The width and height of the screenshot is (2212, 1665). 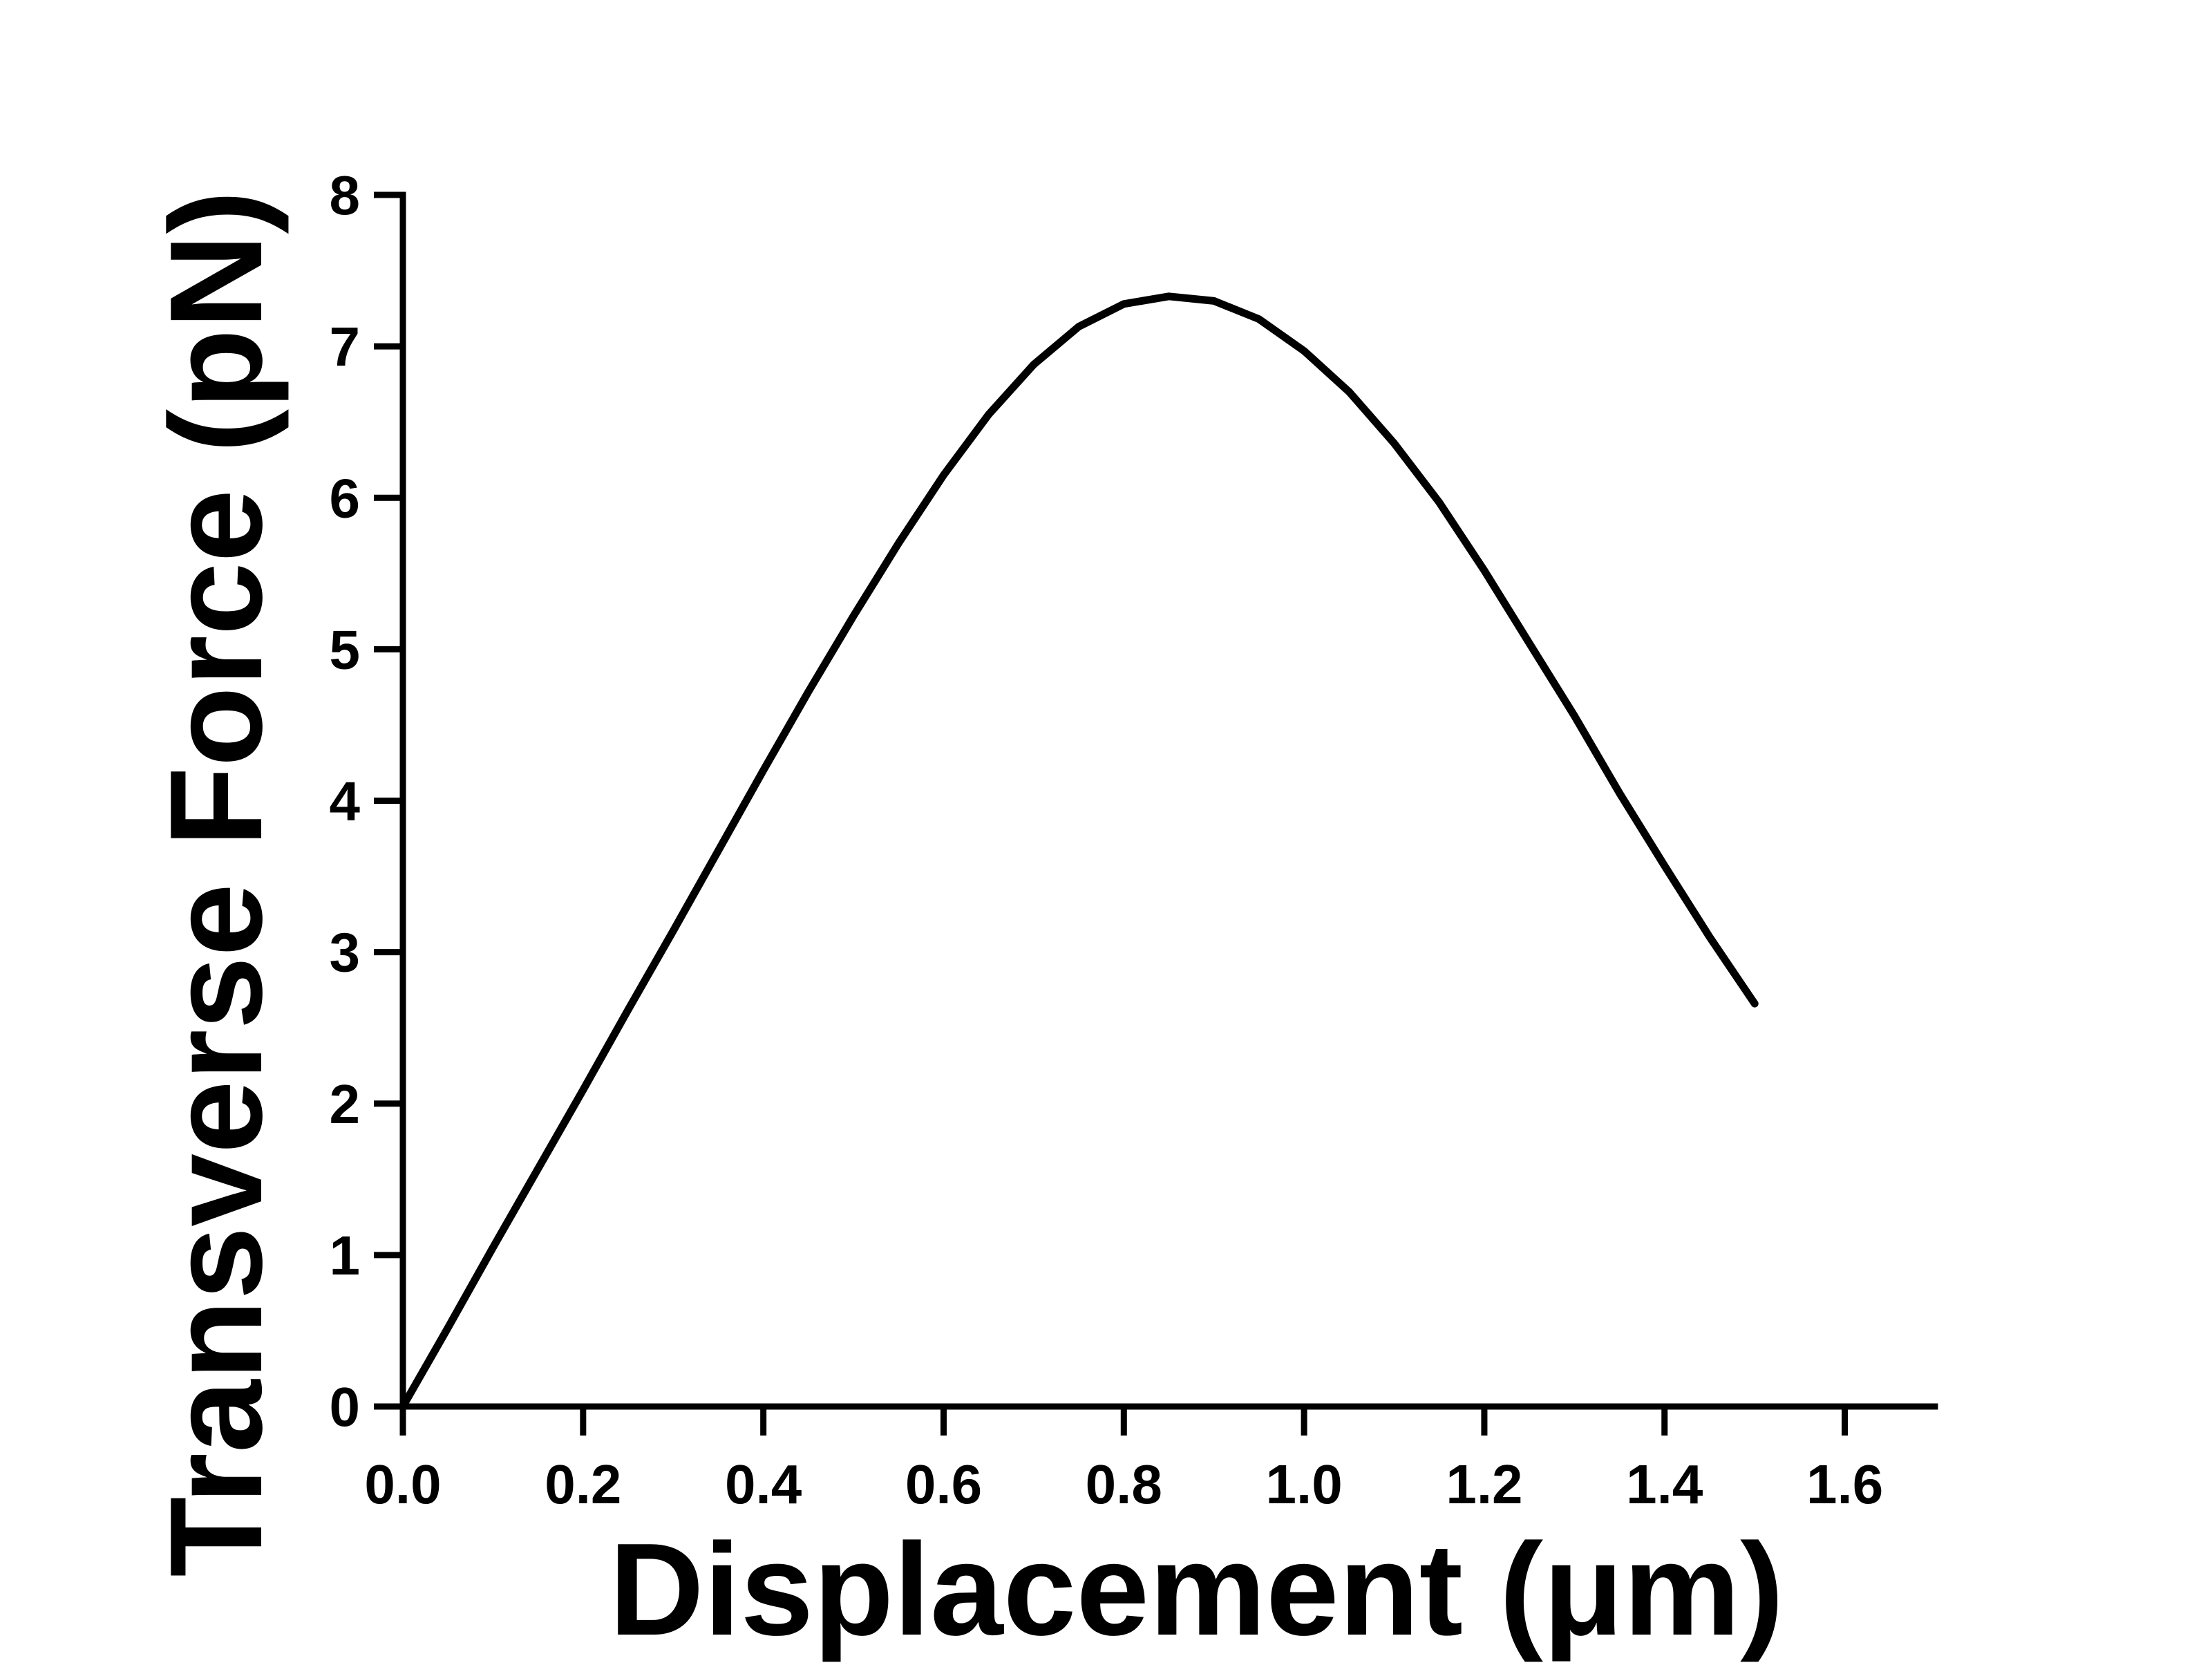 I want to click on x-axis: 0.0 0.2 0.4 0.6 0.8 1.0 1.2 1.4 1.6, so click(x=1151, y=1459).